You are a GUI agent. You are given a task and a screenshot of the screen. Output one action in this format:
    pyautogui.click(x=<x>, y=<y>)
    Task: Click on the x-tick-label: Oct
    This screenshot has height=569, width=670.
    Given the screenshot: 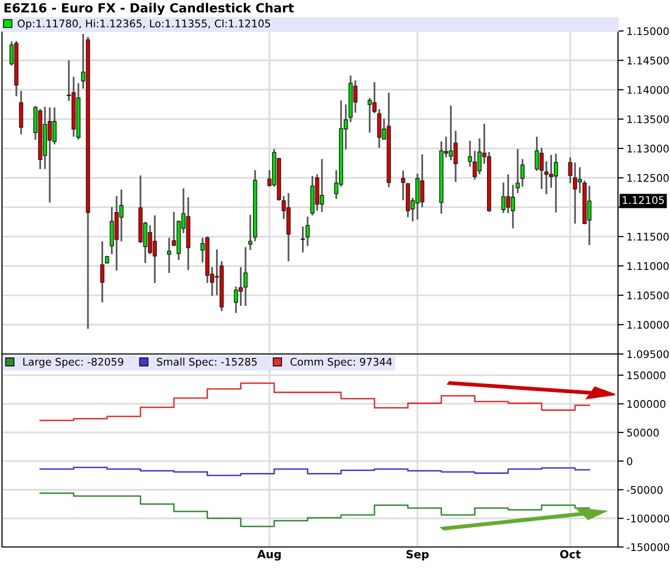 What is the action you would take?
    pyautogui.click(x=570, y=554)
    